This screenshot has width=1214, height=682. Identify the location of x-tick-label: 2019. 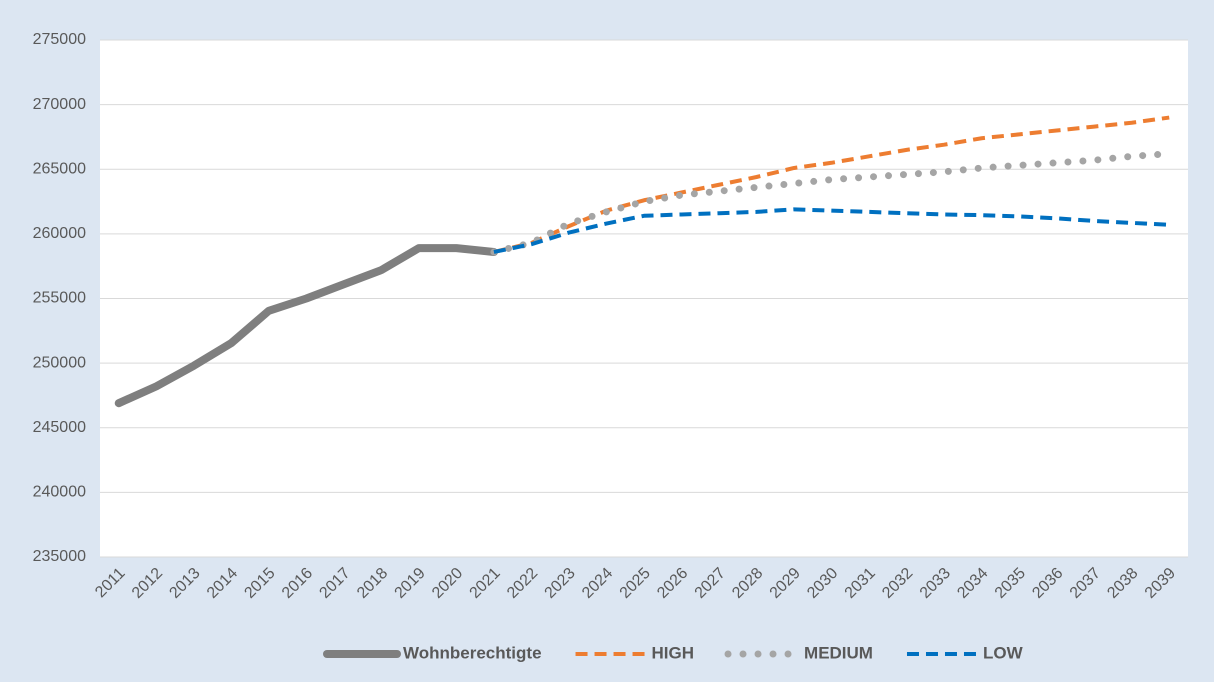
(410, 583).